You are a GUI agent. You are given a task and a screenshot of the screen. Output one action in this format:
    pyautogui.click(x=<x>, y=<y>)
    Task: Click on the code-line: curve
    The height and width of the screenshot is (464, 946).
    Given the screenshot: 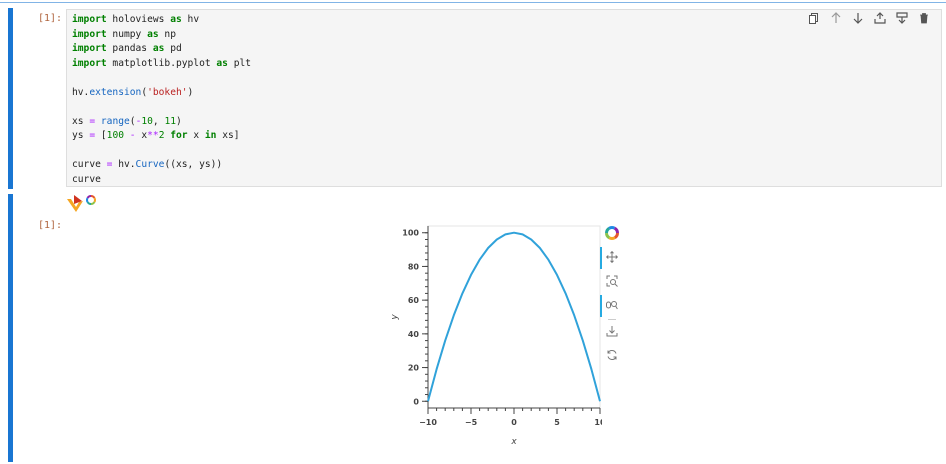 What is the action you would take?
    pyautogui.click(x=161, y=180)
    